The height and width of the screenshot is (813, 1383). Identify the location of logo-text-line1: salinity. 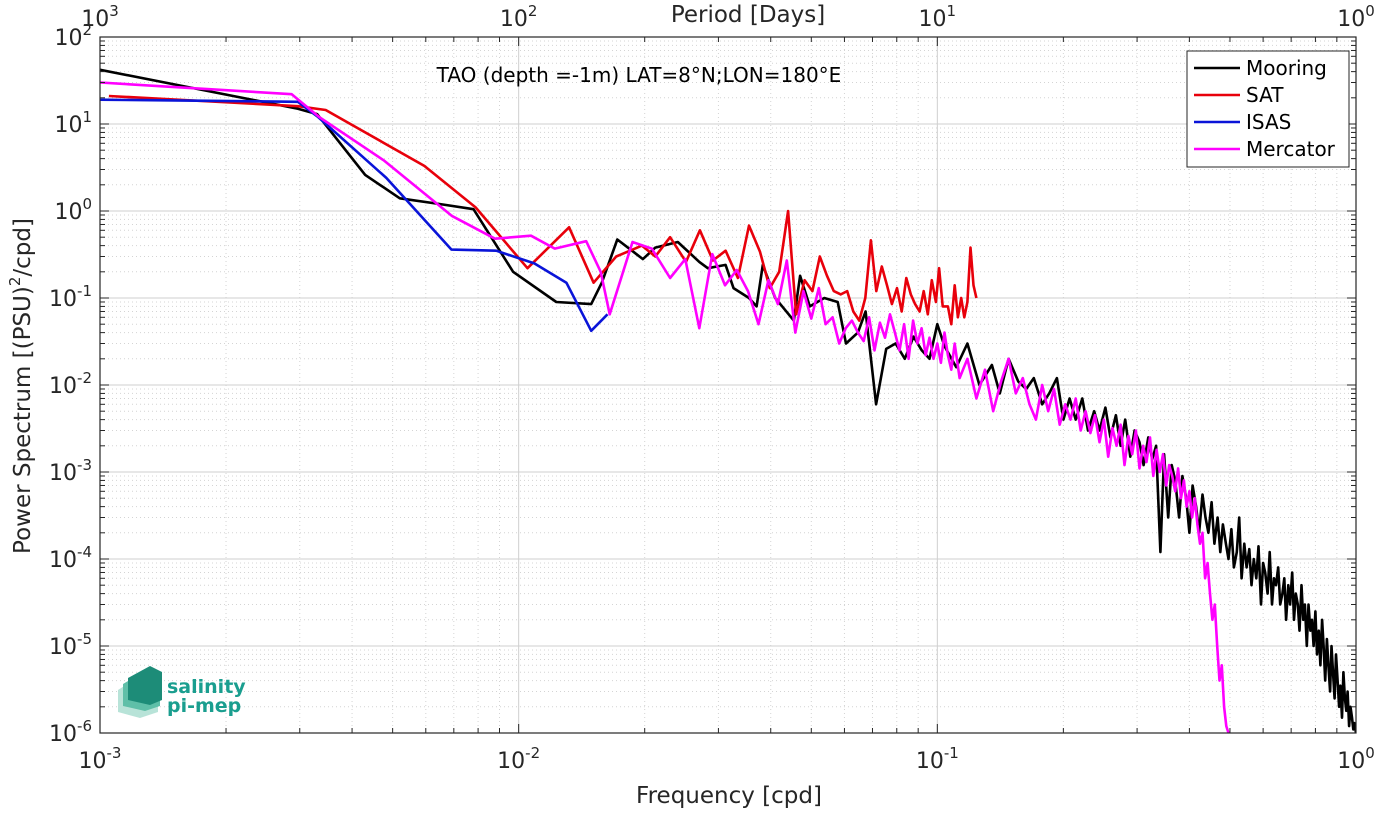
(206, 687).